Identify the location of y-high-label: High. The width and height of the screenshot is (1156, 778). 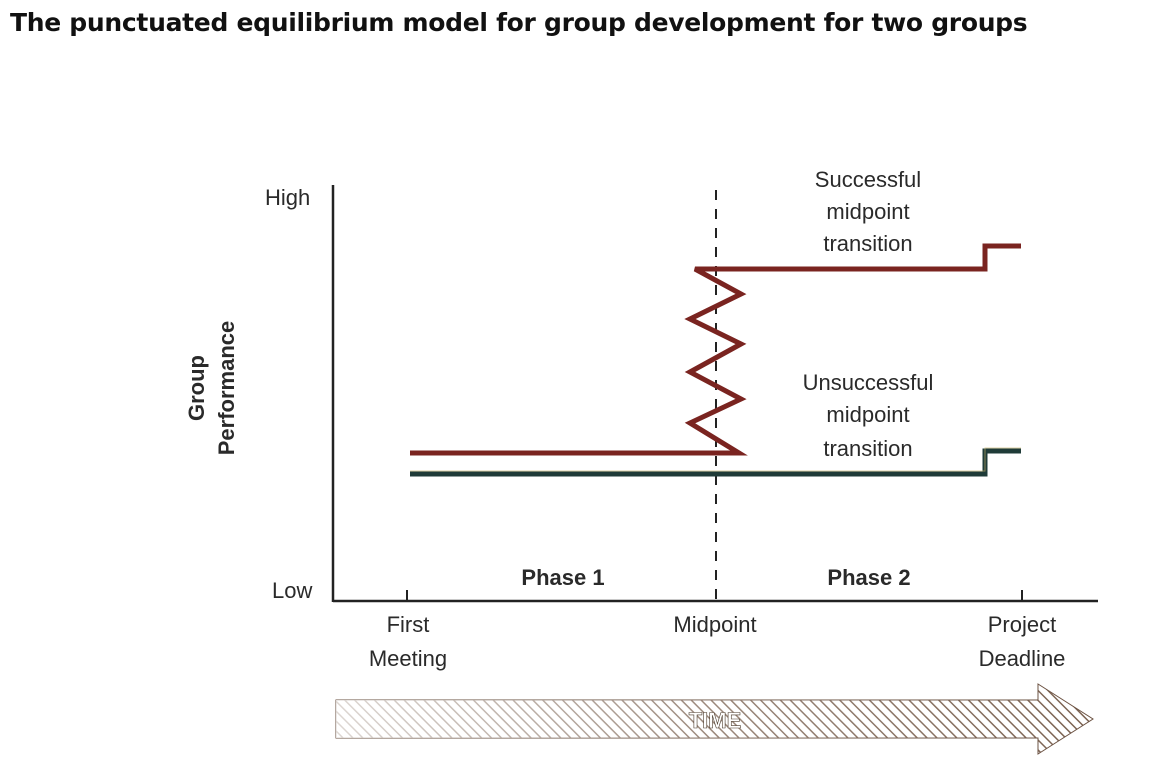
(287, 197).